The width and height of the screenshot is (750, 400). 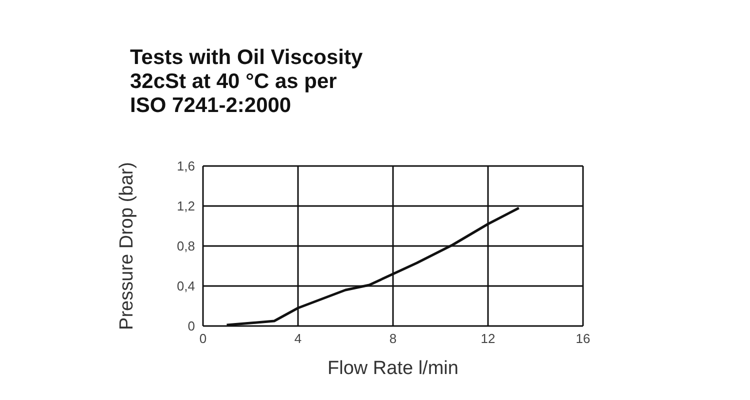 I want to click on x-tick-label: 12, so click(x=488, y=338).